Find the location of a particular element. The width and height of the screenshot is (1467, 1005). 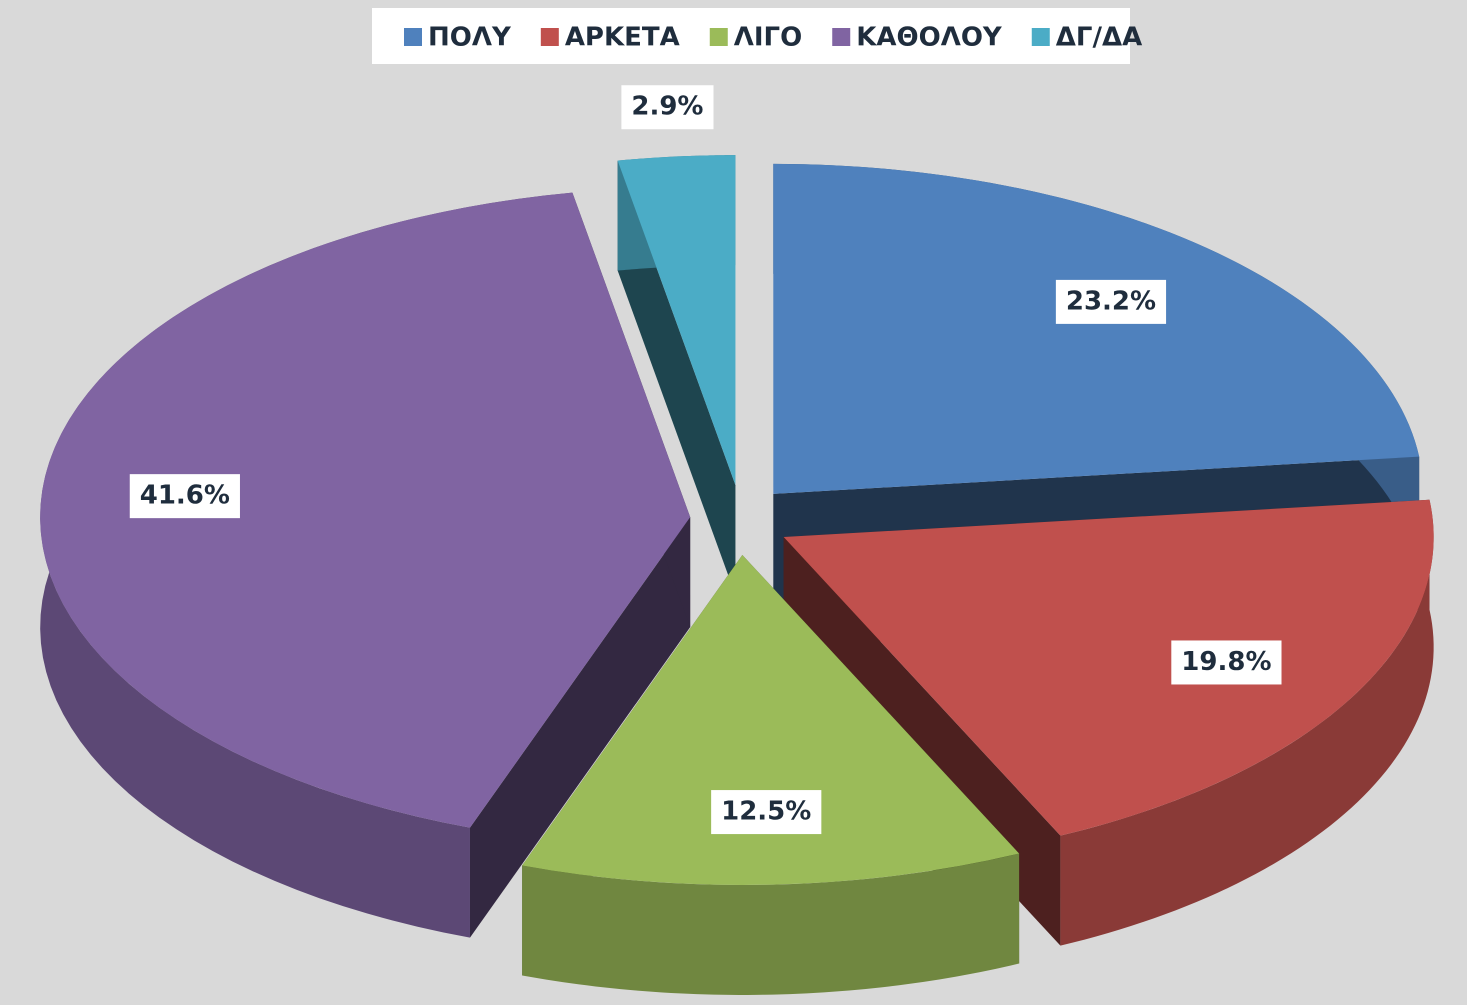

data-label: 19.8% is located at coordinates (1226, 662).